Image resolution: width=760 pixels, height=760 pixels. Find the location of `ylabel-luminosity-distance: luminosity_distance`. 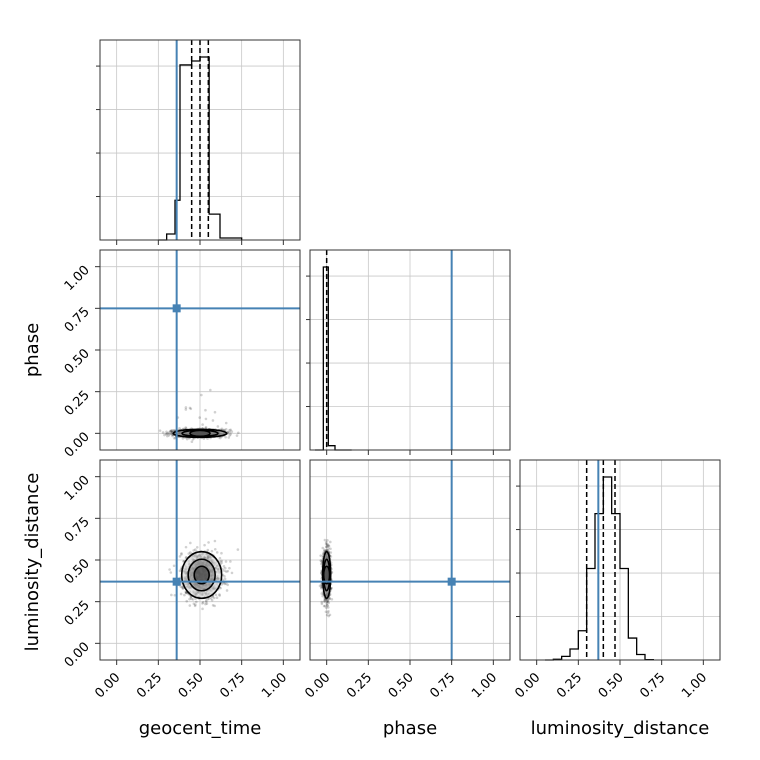

ylabel-luminosity-distance: luminosity_distance is located at coordinates (32, 562).